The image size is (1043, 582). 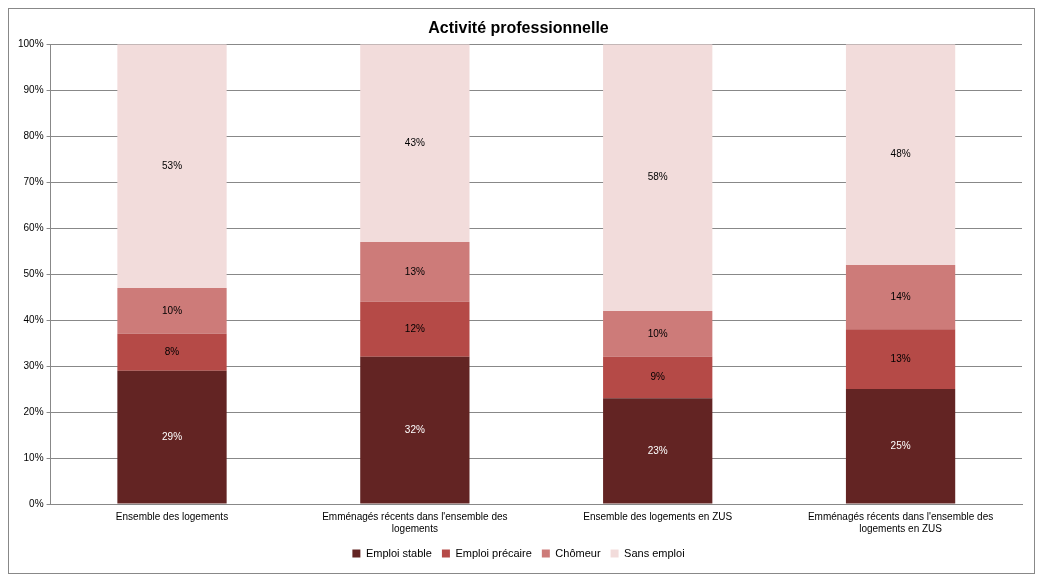 I want to click on data-label: 48%, so click(x=900, y=154).